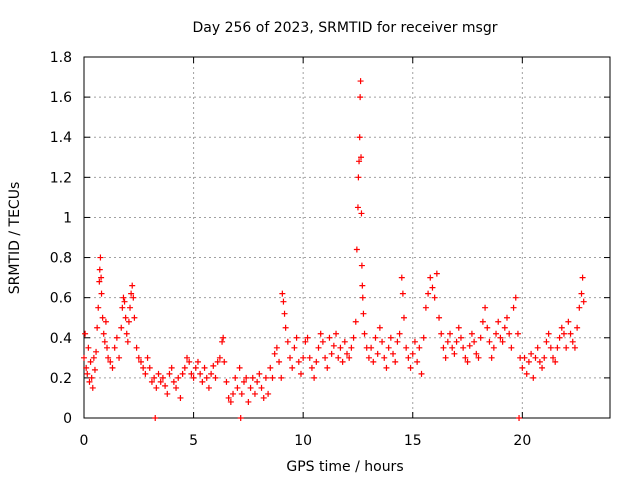 Image resolution: width=640 pixels, height=480 pixels. I want to click on y-tick-label: 1, so click(67, 218).